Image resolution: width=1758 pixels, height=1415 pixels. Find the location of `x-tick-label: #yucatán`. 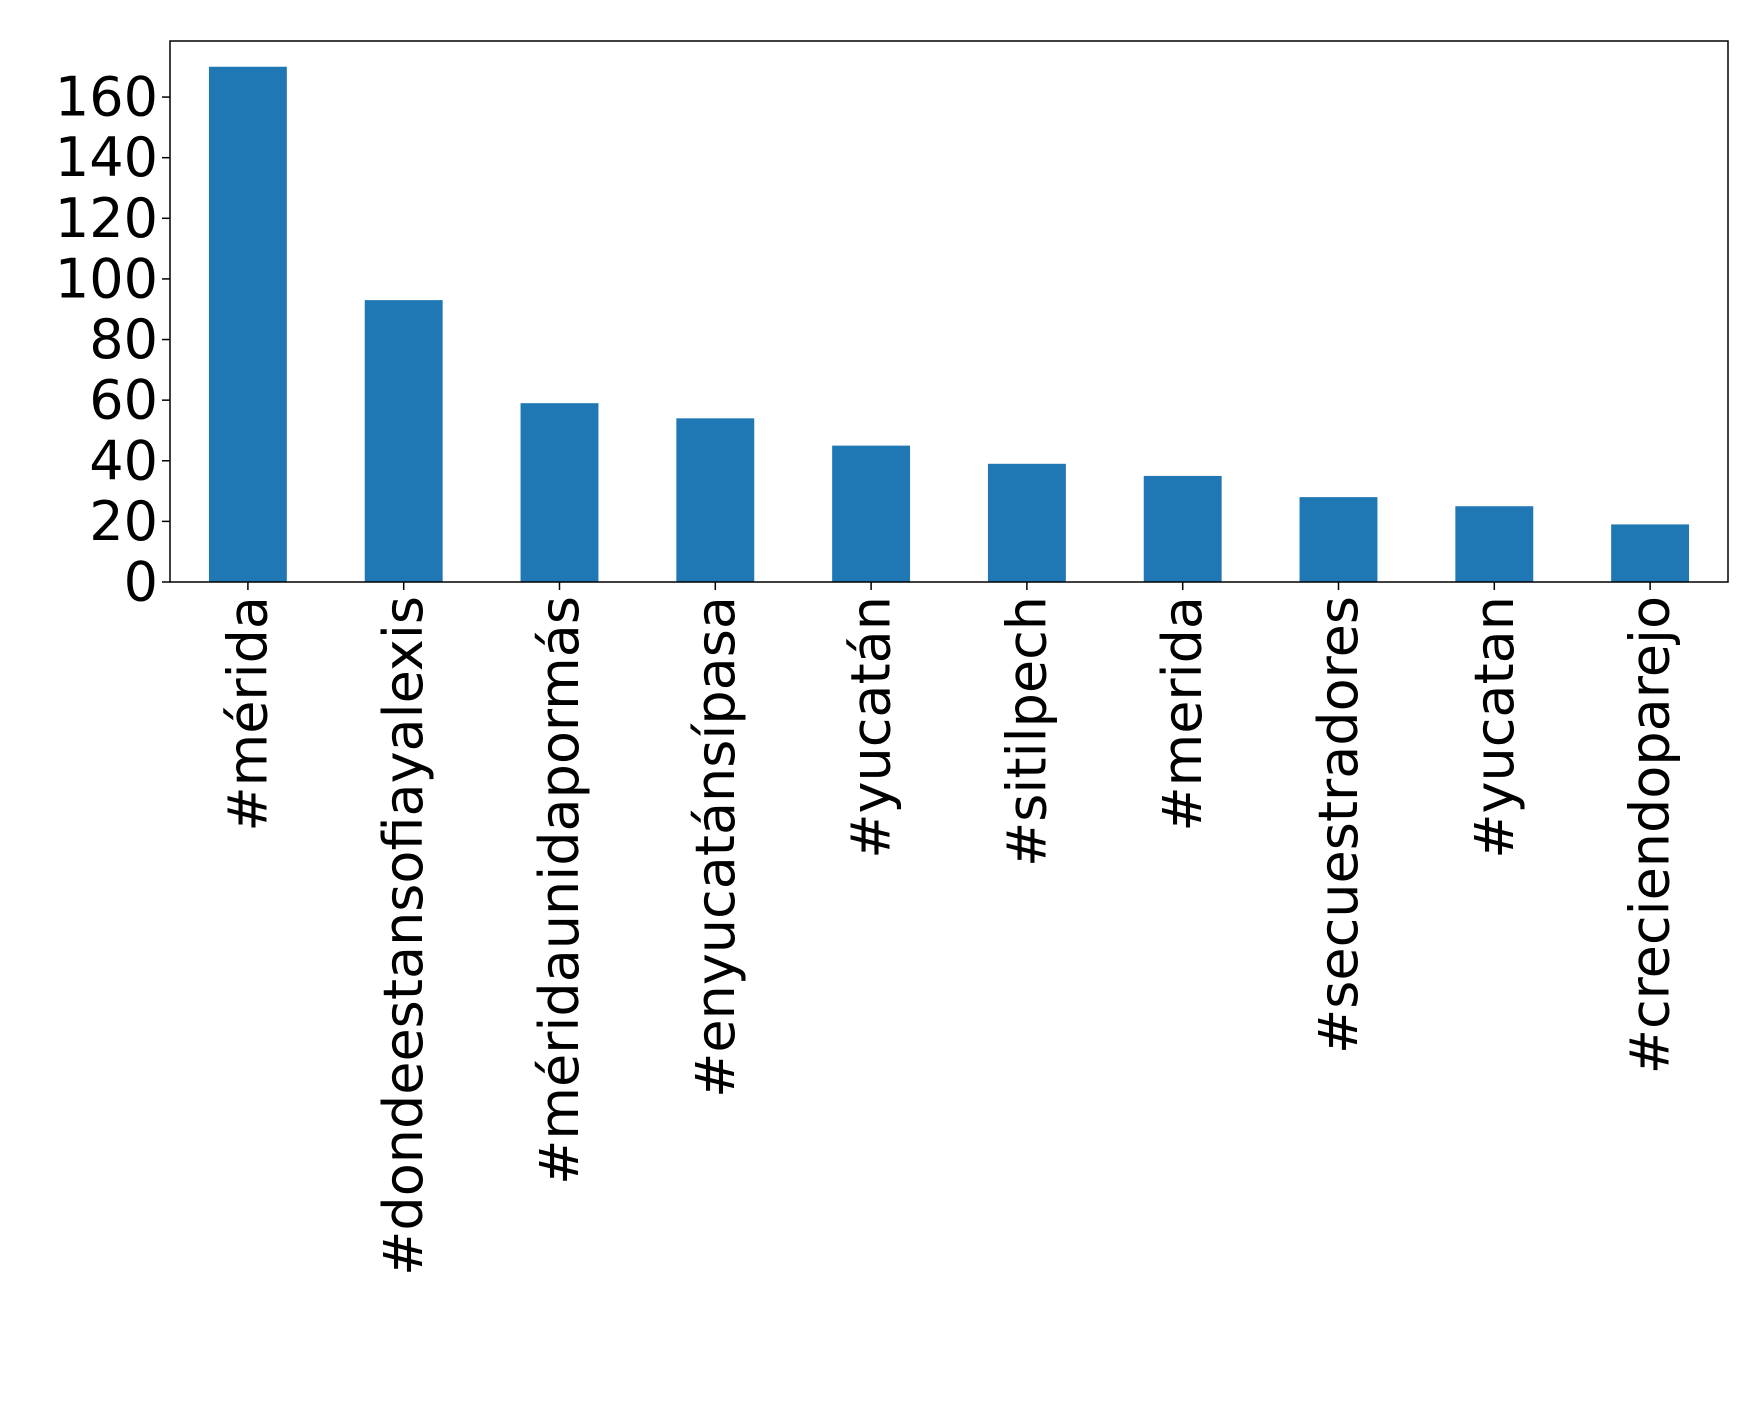

x-tick-label: #yucatán is located at coordinates (871, 727).